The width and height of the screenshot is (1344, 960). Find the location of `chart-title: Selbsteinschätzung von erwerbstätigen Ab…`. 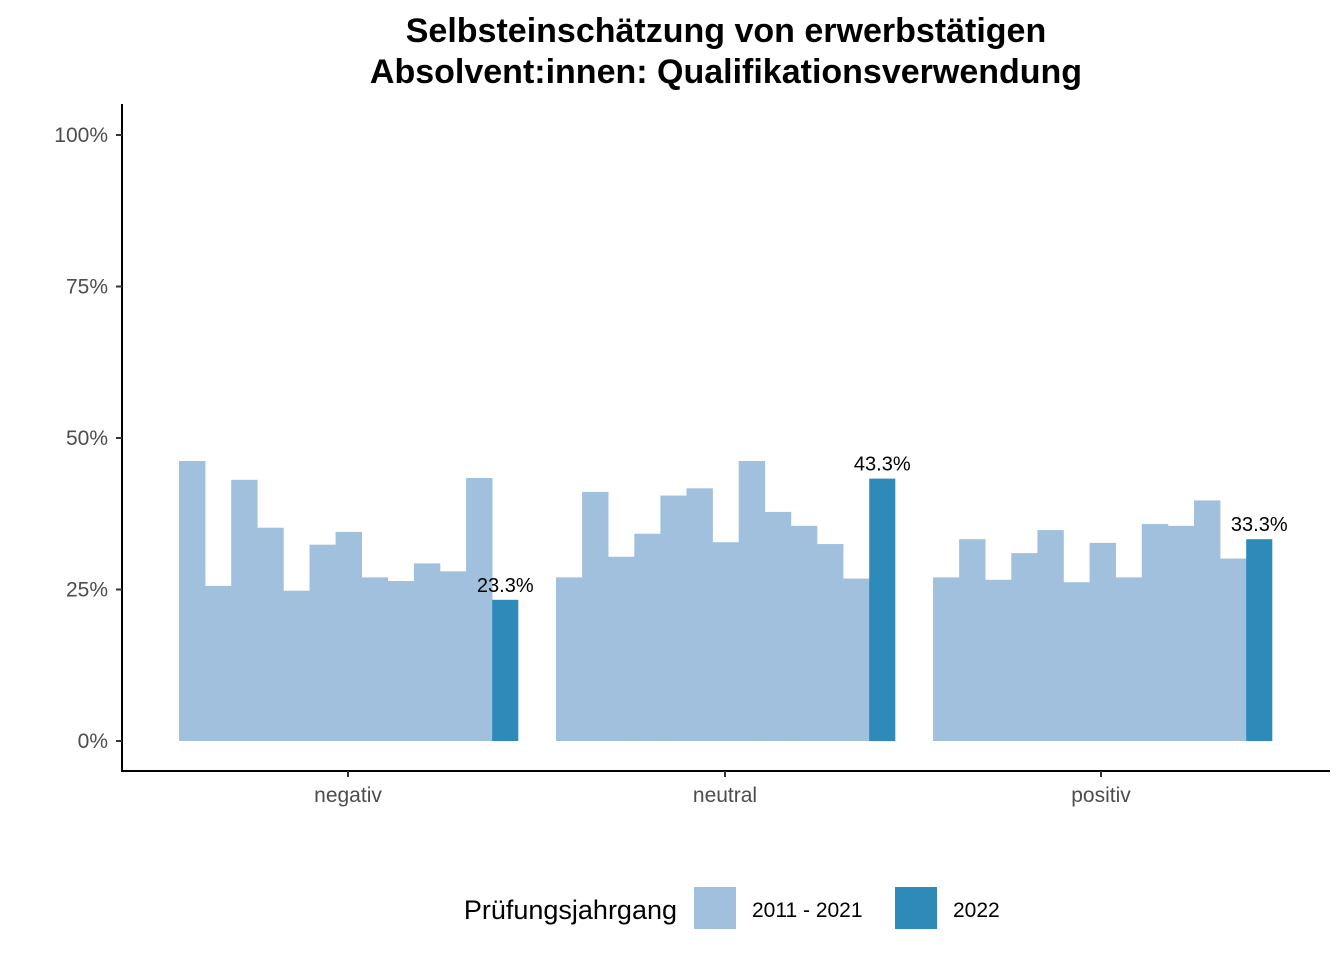

chart-title: Selbsteinschätzung von erwerbstätigen Ab… is located at coordinates (726, 51).